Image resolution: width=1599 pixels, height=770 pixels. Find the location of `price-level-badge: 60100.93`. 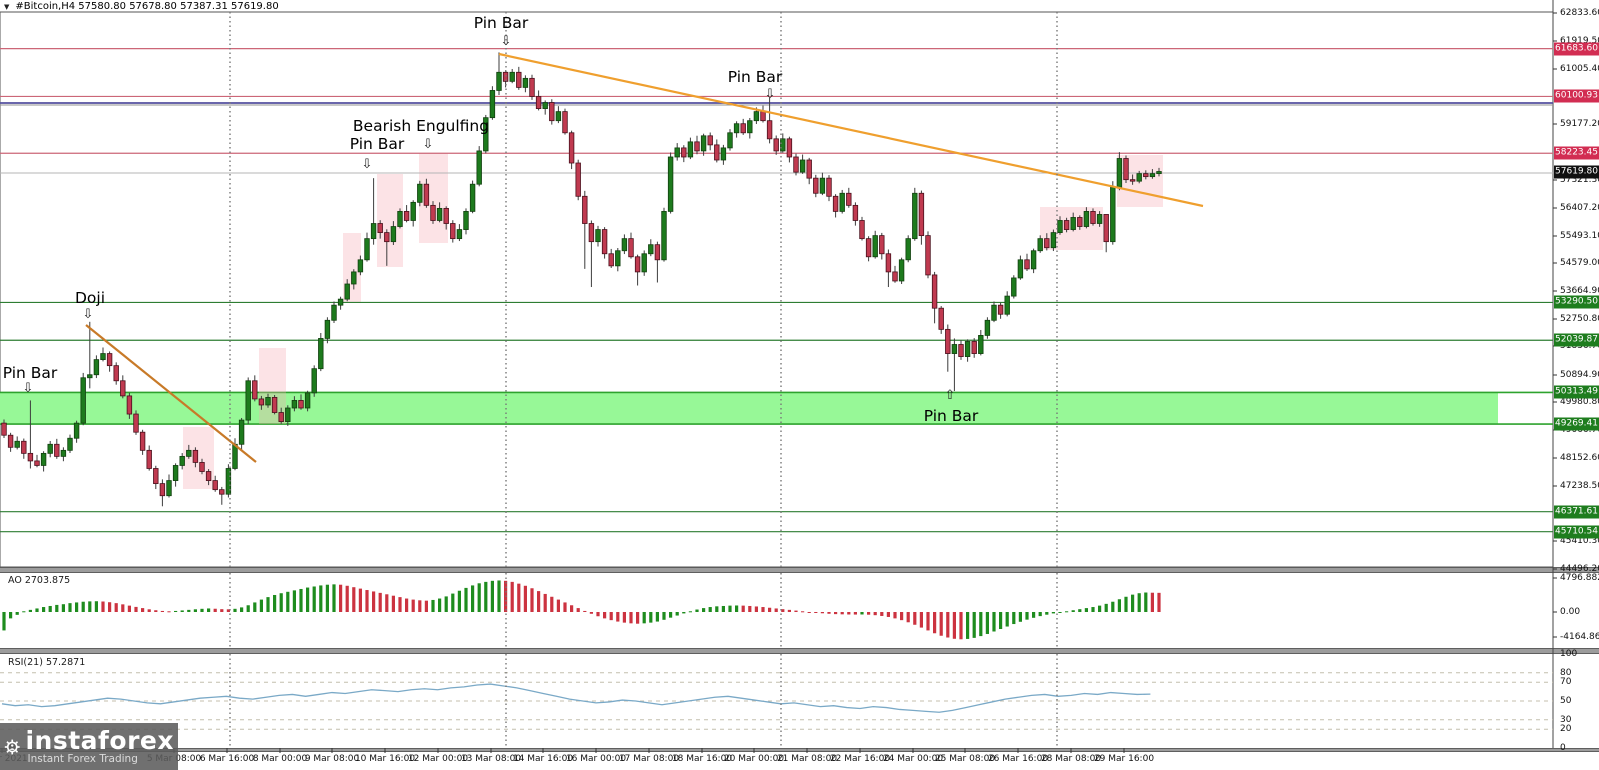

price-level-badge: 60100.93 is located at coordinates (1576, 96).